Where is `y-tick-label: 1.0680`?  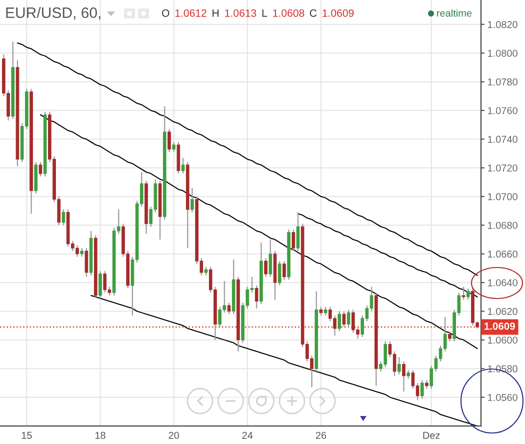 y-tick-label: 1.0680 is located at coordinates (503, 225).